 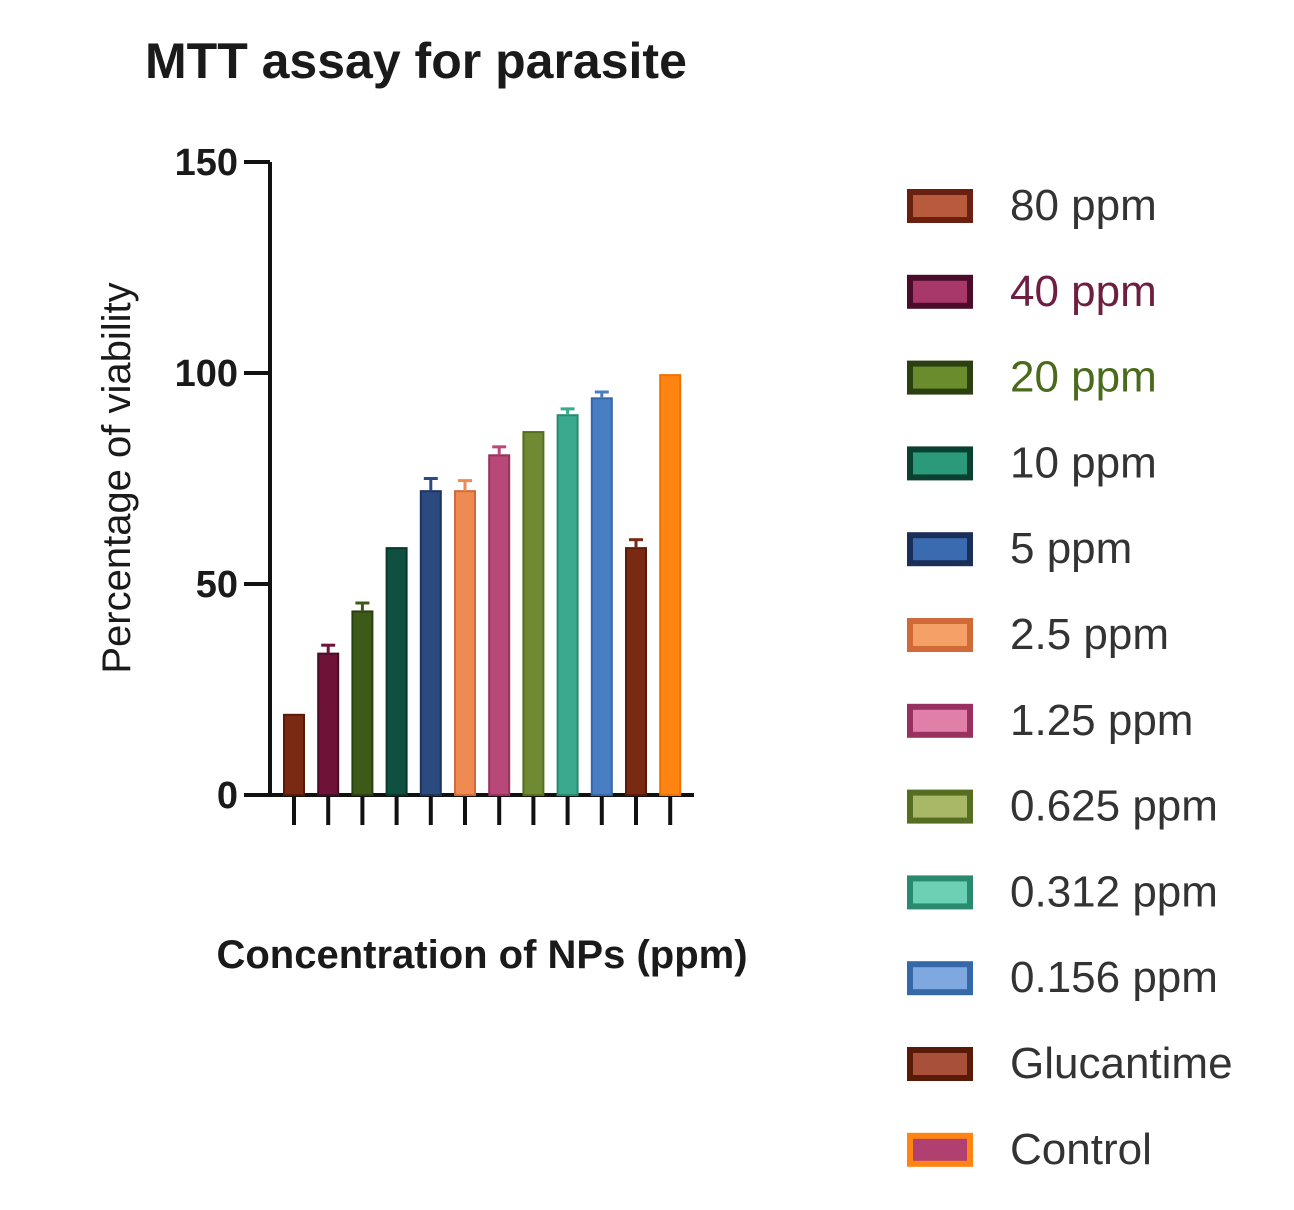 What do you see at coordinates (1081, 1149) in the screenshot?
I see `legend-label: Control` at bounding box center [1081, 1149].